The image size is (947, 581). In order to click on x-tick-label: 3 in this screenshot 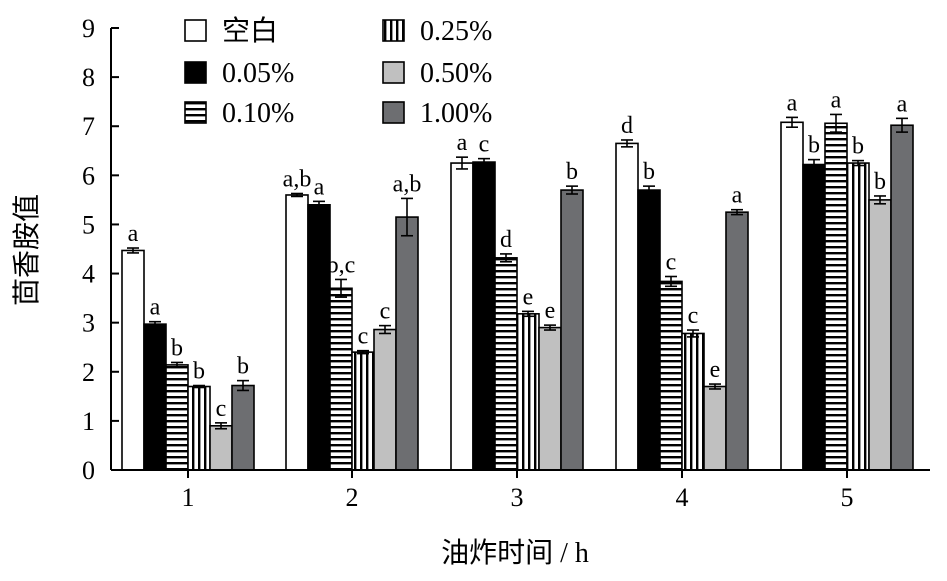, I will do `click(517, 497)`.